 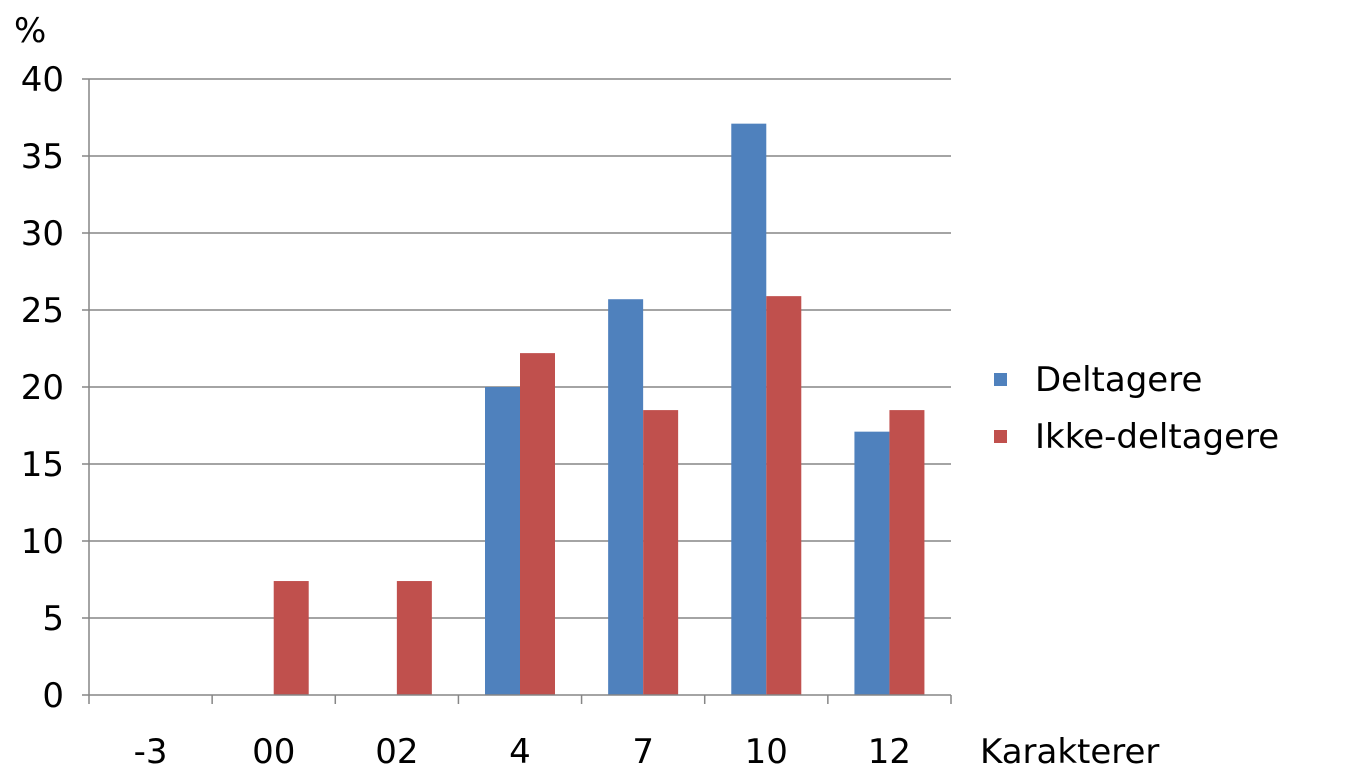 What do you see at coordinates (151, 752) in the screenshot?
I see `x-tick-label: -3` at bounding box center [151, 752].